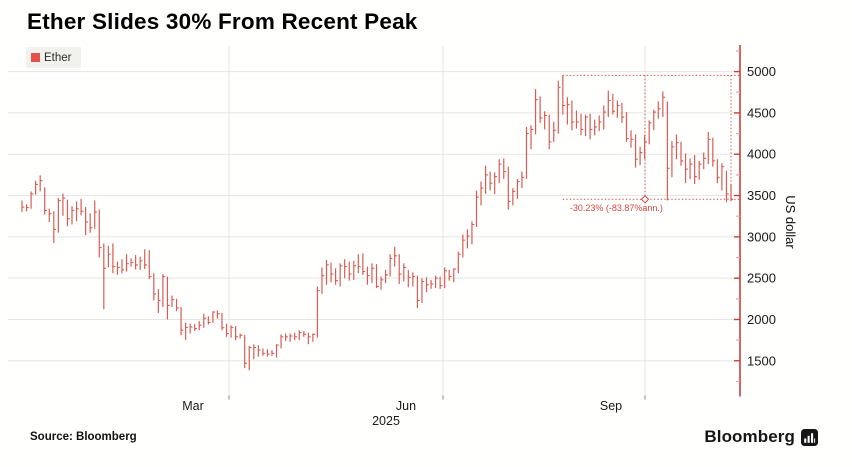  I want to click on svg-text: 4000, so click(761, 154).